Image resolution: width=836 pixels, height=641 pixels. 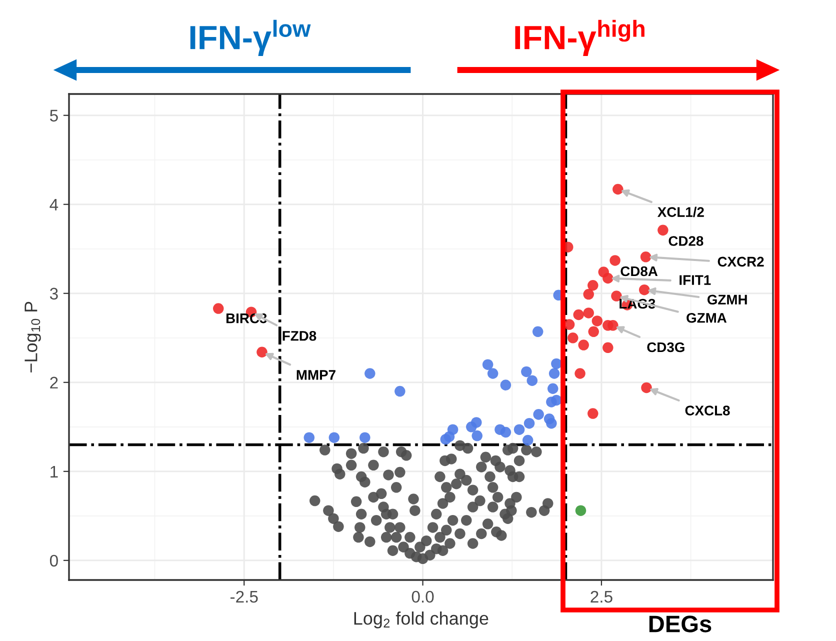 What do you see at coordinates (706, 317) in the screenshot?
I see `annotation: GZMA` at bounding box center [706, 317].